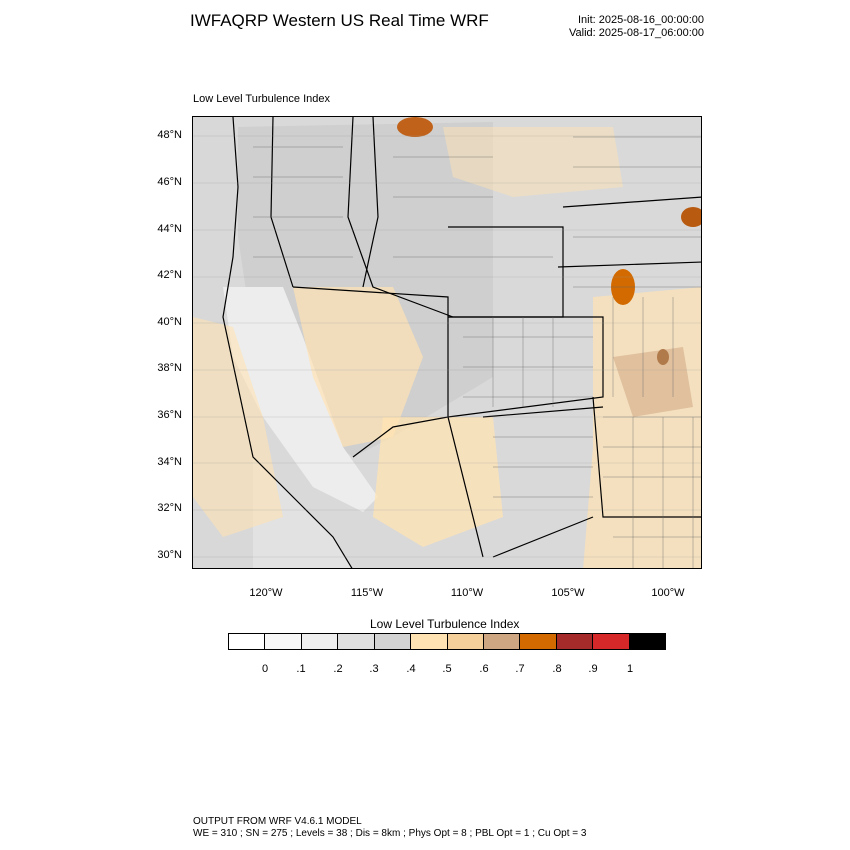 The height and width of the screenshot is (850, 850). Describe the element at coordinates (447, 669) in the screenshot. I see `colorbar-label: .5` at that location.